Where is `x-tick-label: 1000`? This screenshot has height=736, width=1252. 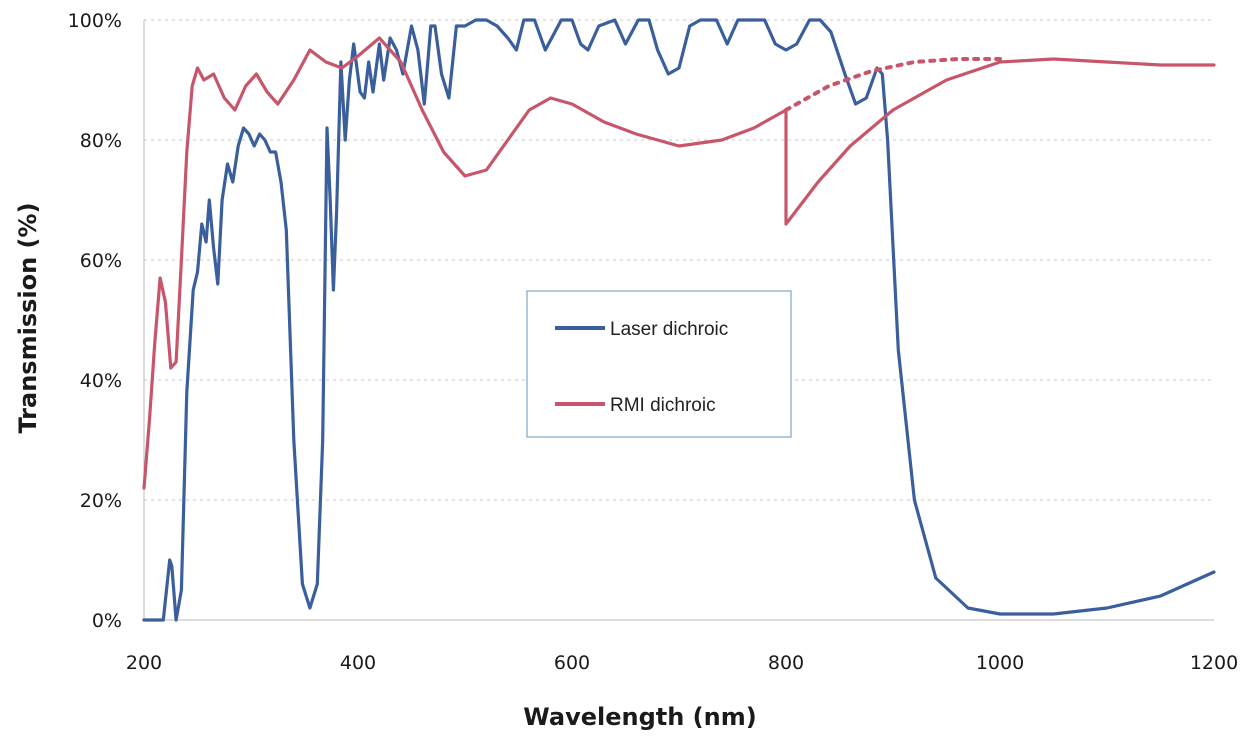
x-tick-label: 1000 is located at coordinates (1000, 663).